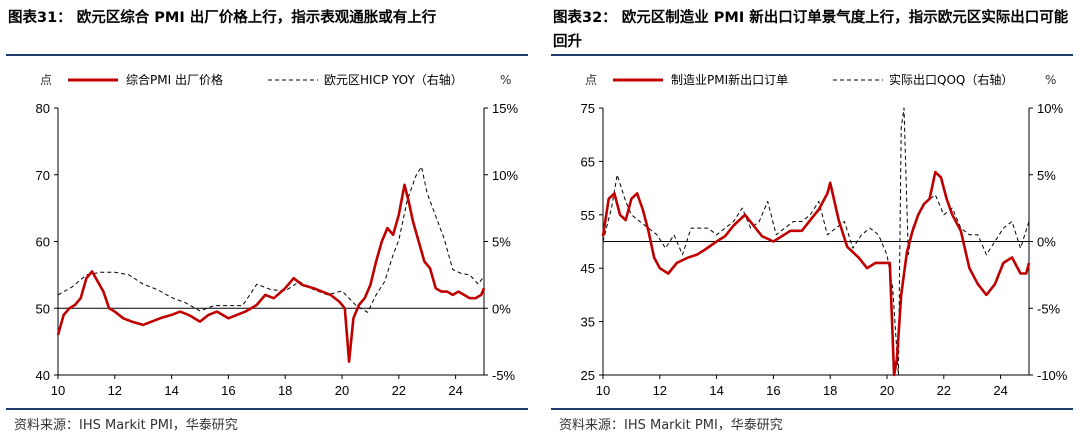 The image size is (1080, 440). I want to click on left-tick-label: 75, so click(588, 108).